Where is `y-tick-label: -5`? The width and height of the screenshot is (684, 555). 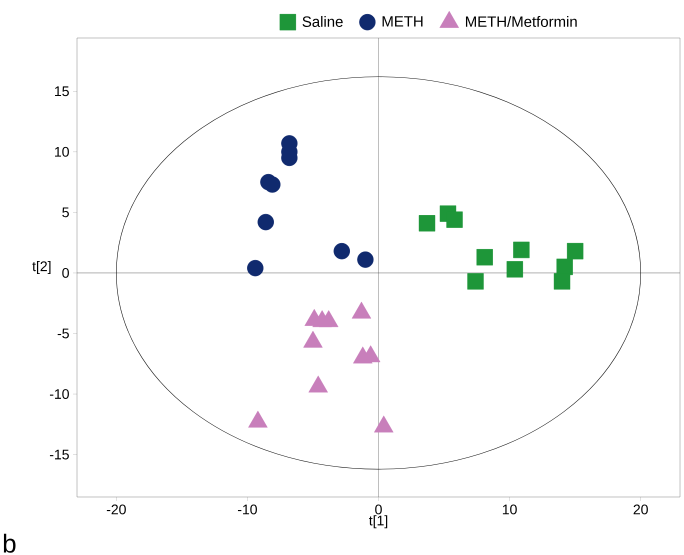
y-tick-label: -5 is located at coordinates (63, 333).